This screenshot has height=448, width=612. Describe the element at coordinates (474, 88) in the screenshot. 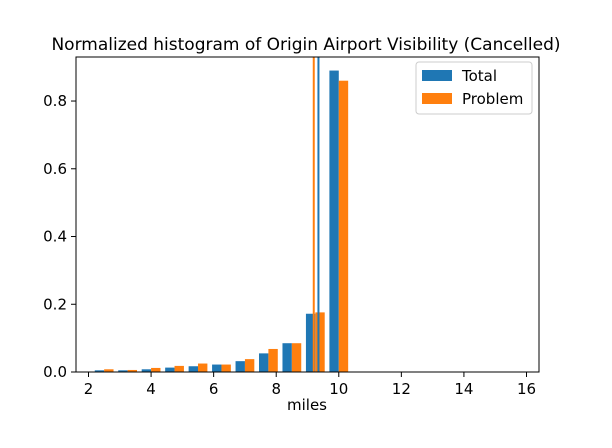

I see `legend: Total Problem` at that location.